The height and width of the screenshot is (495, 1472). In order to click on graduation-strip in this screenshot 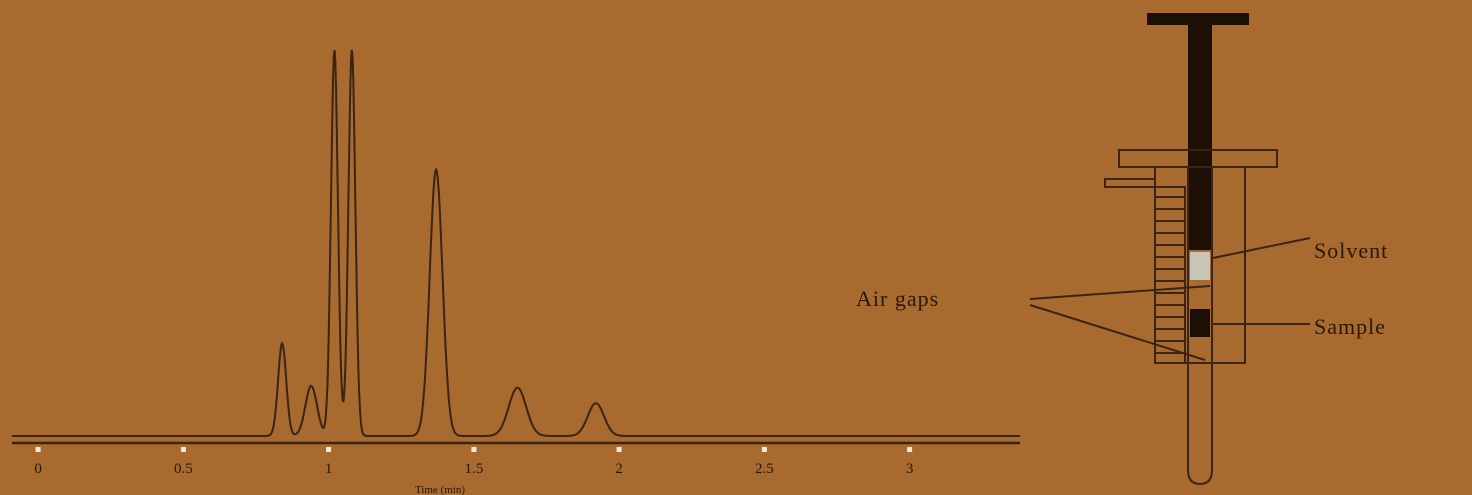, I will do `click(1130, 183)`.